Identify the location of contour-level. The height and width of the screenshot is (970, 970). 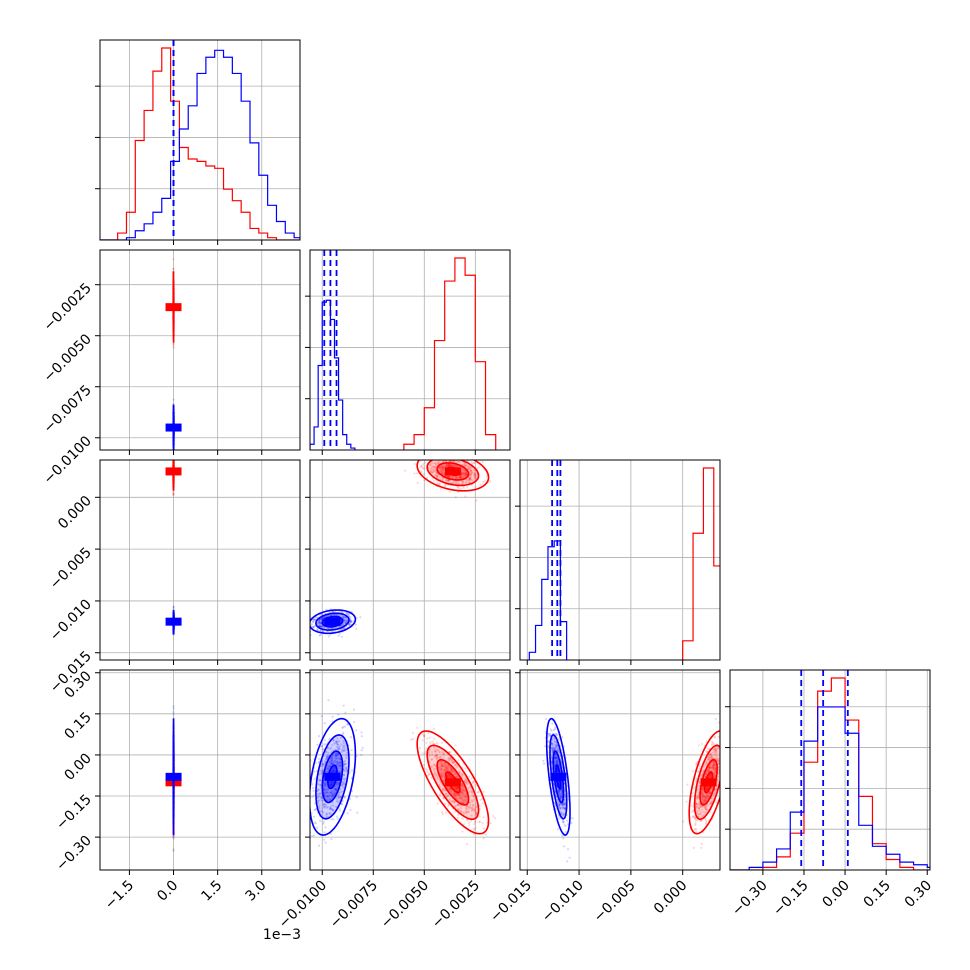
(453, 476).